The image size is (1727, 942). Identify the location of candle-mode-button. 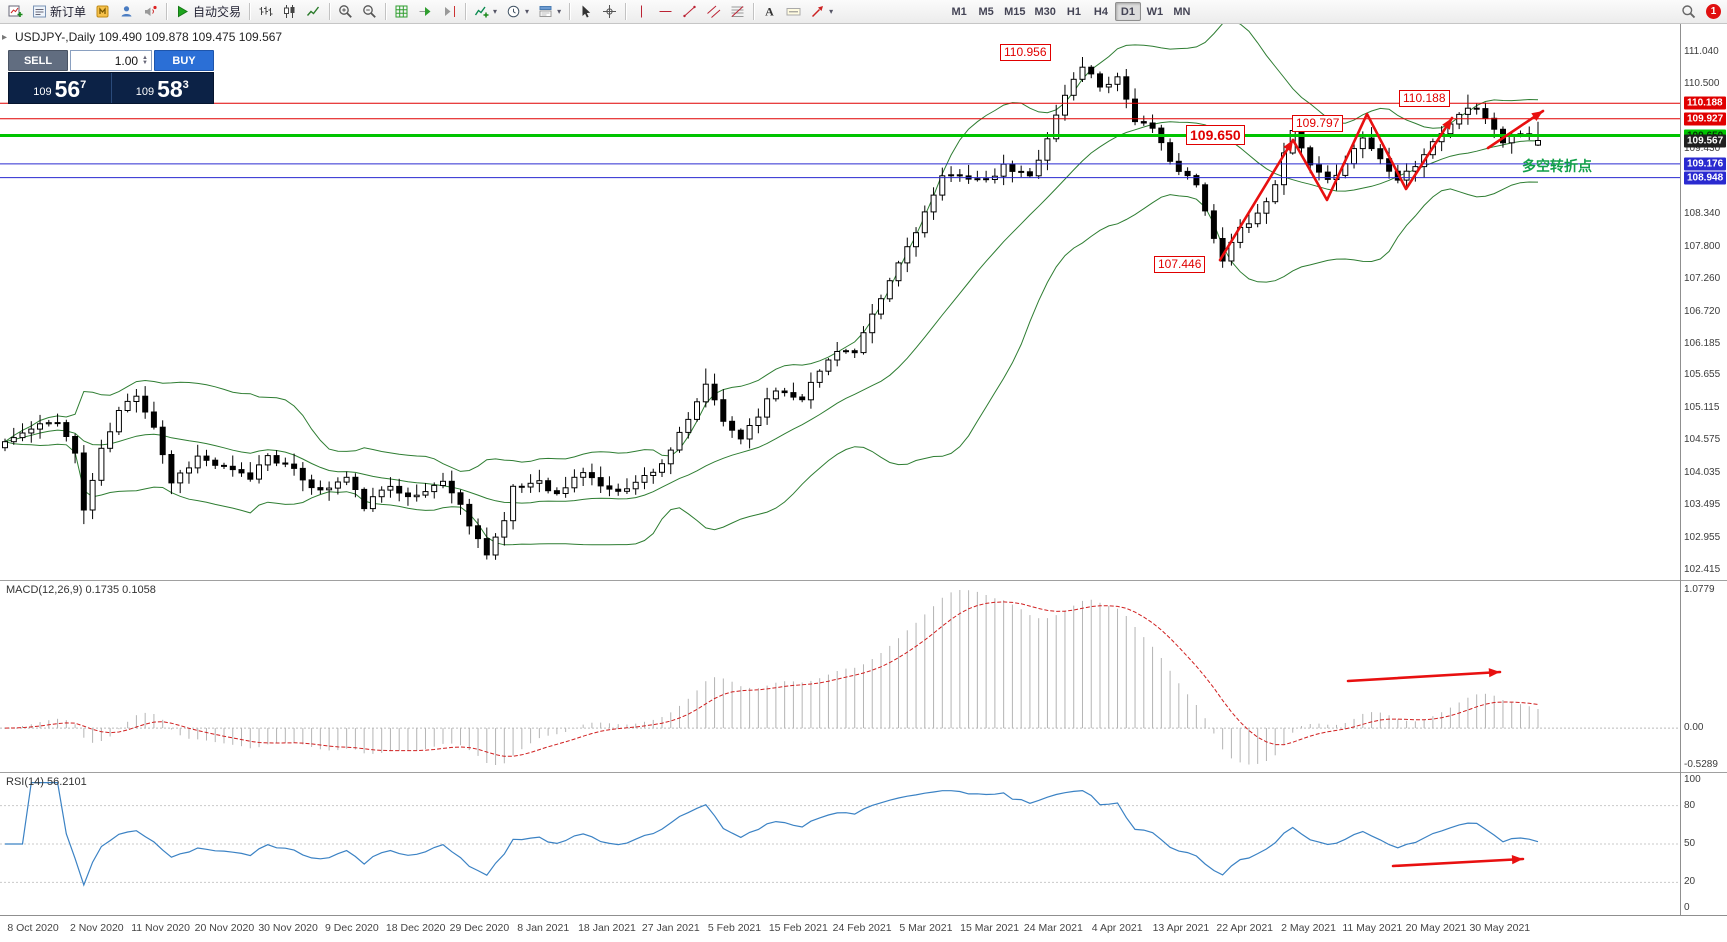
(289, 12).